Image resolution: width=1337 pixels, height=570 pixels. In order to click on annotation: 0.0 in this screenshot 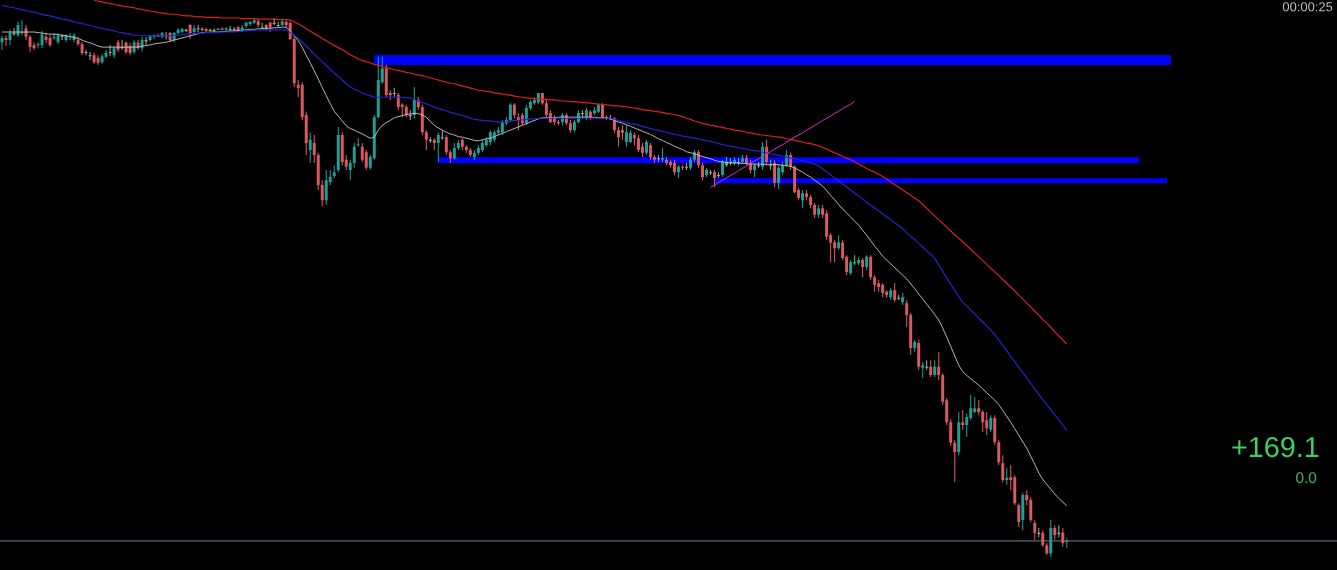, I will do `click(1306, 478)`.